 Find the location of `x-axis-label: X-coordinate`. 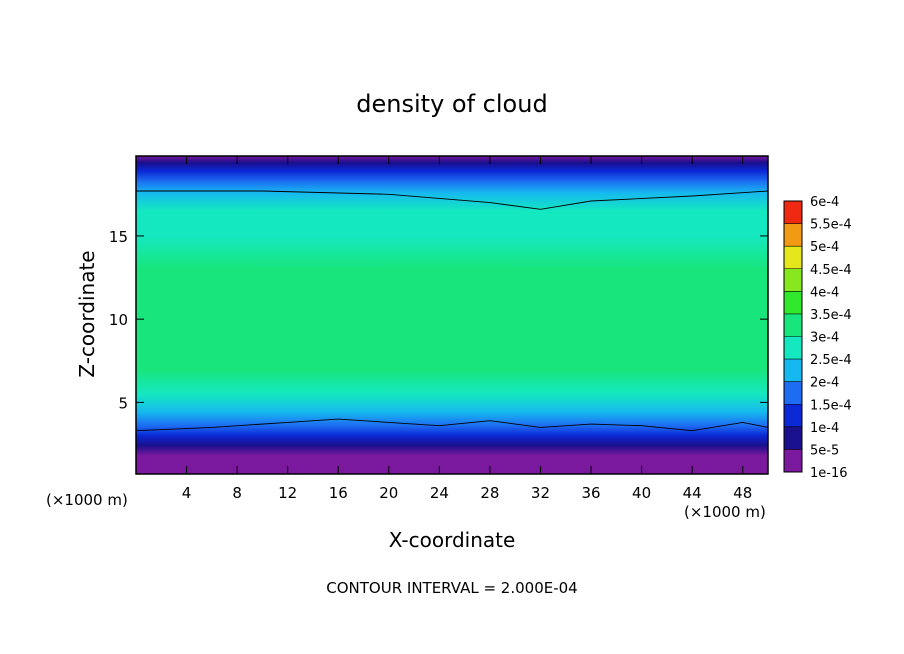

x-axis-label: X-coordinate is located at coordinates (452, 540).